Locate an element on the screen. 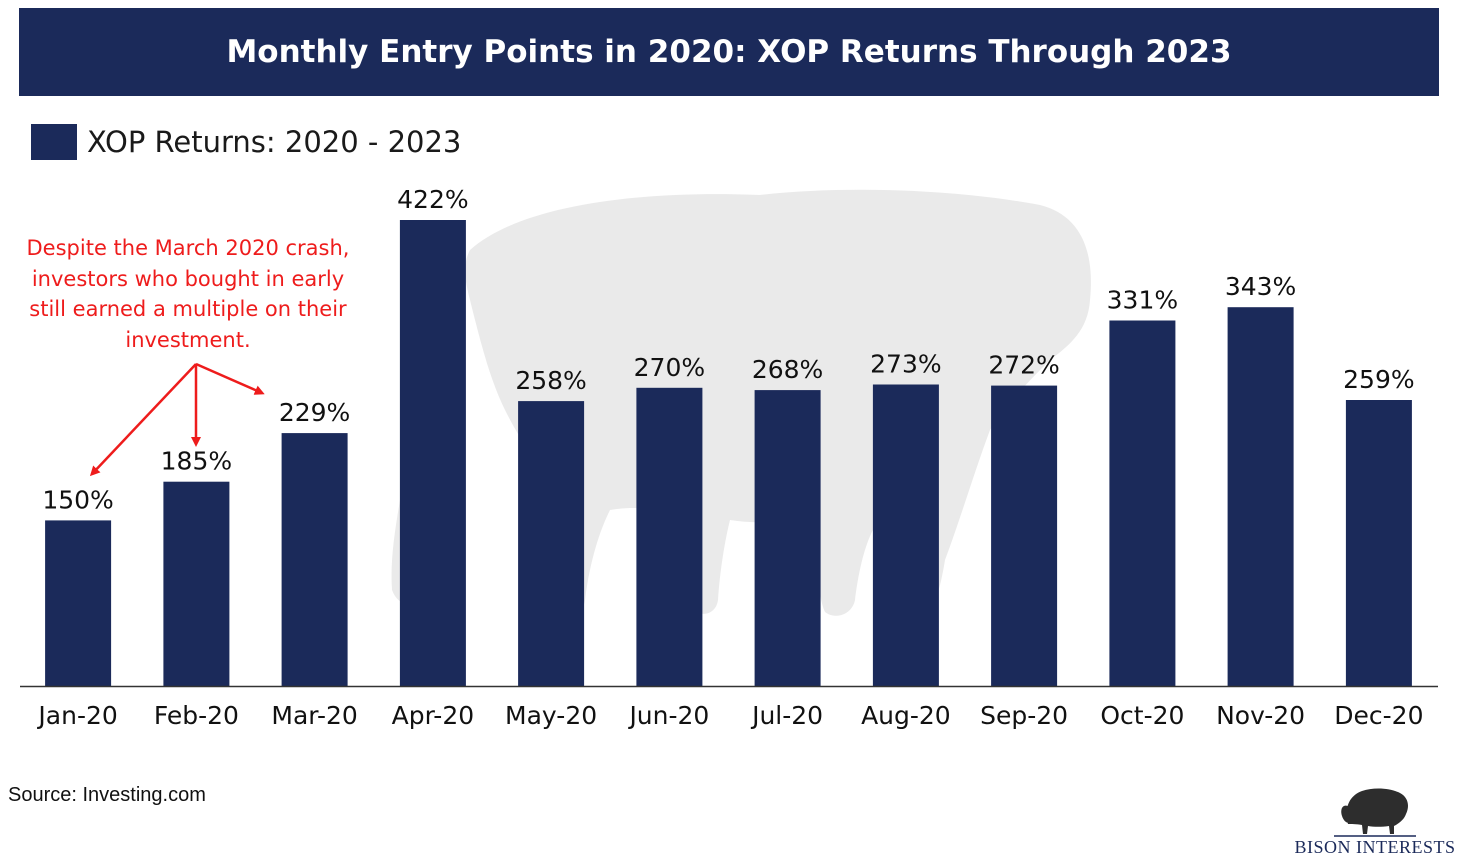 This screenshot has height=866, width=1464. value-label-oct-20: 331% is located at coordinates (1142, 300).